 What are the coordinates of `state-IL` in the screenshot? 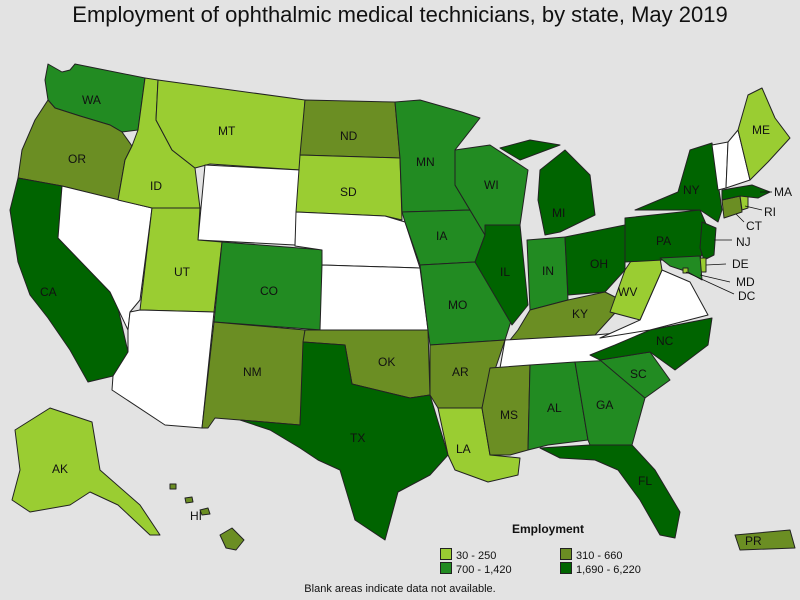 It's located at (501, 275).